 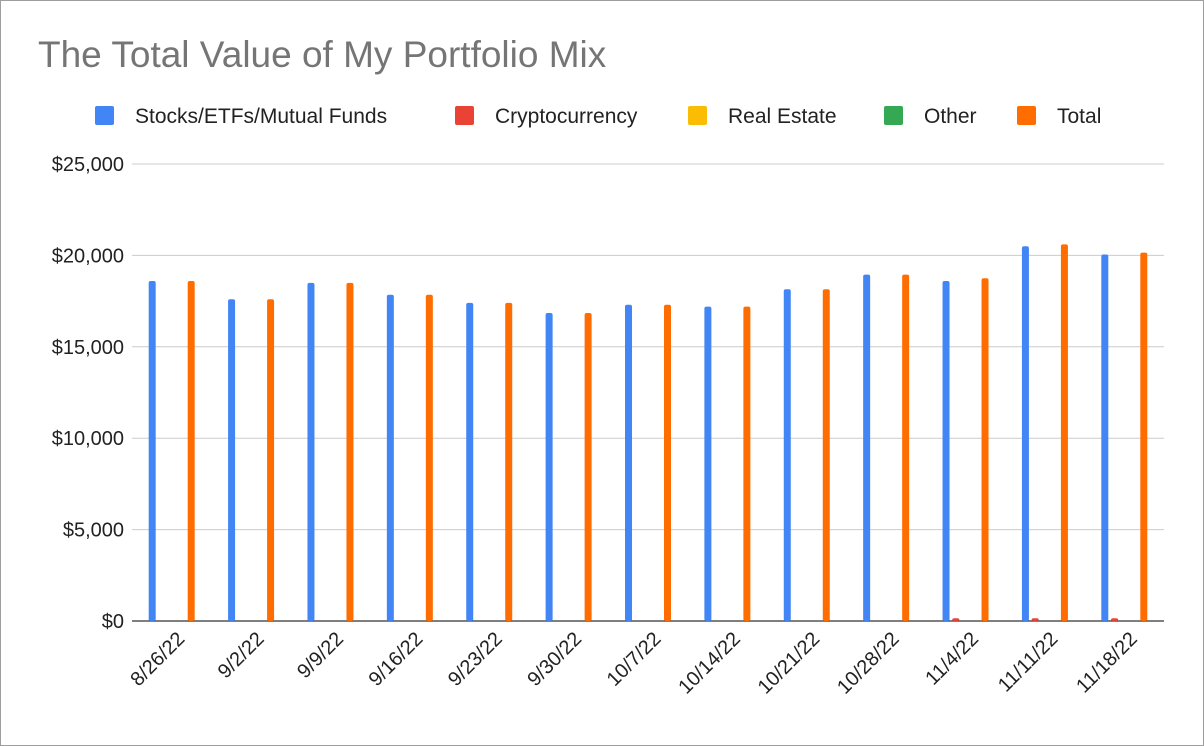 What do you see at coordinates (261, 116) in the screenshot?
I see `legend-label: Stocks/ETFs/Mutual Funds` at bounding box center [261, 116].